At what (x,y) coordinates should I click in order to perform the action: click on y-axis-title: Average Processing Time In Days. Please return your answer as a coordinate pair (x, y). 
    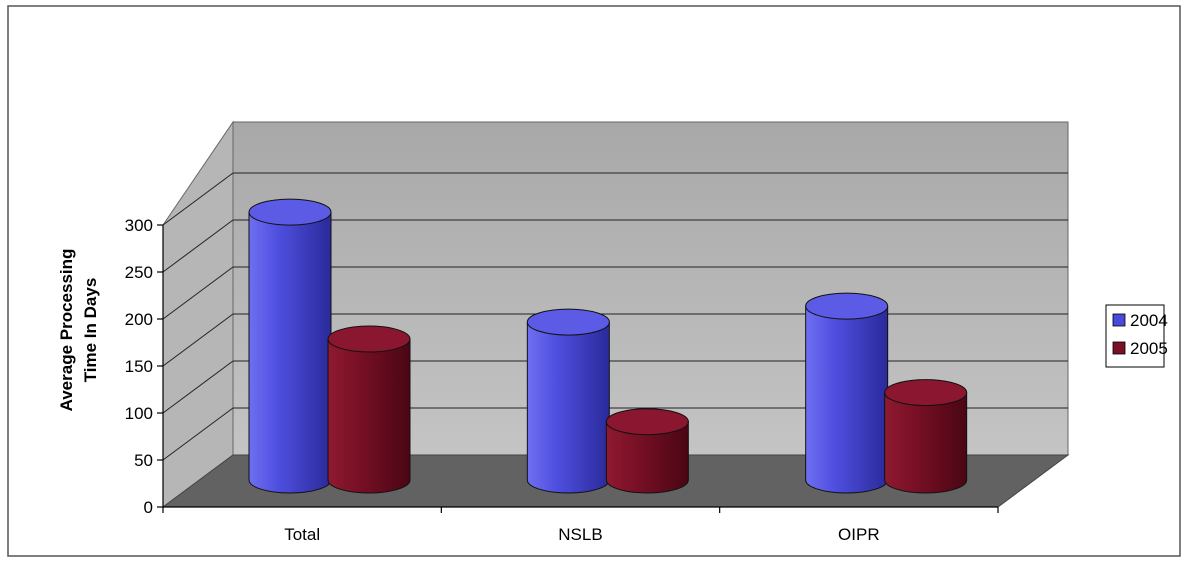
    Looking at the image, I should click on (78, 330).